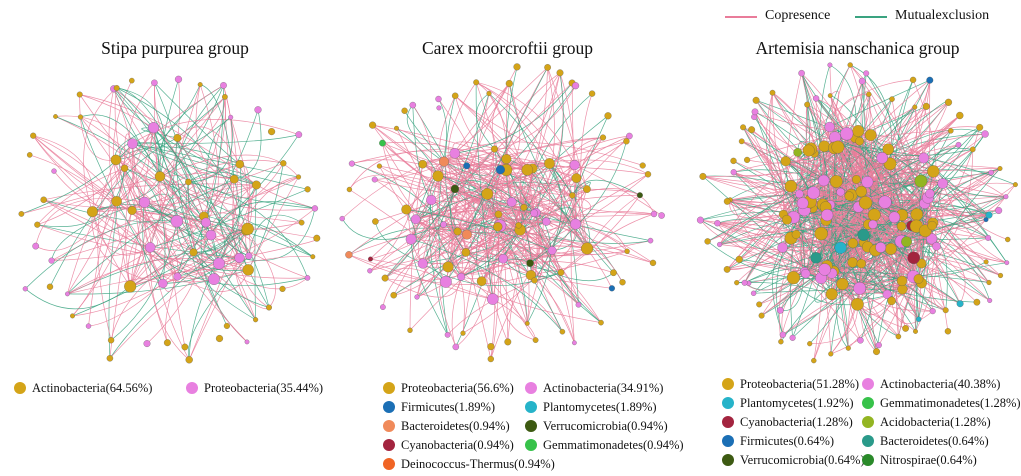 The height and width of the screenshot is (476, 1021). I want to click on legend-label: Actinobacteria(40.38%), so click(940, 384).